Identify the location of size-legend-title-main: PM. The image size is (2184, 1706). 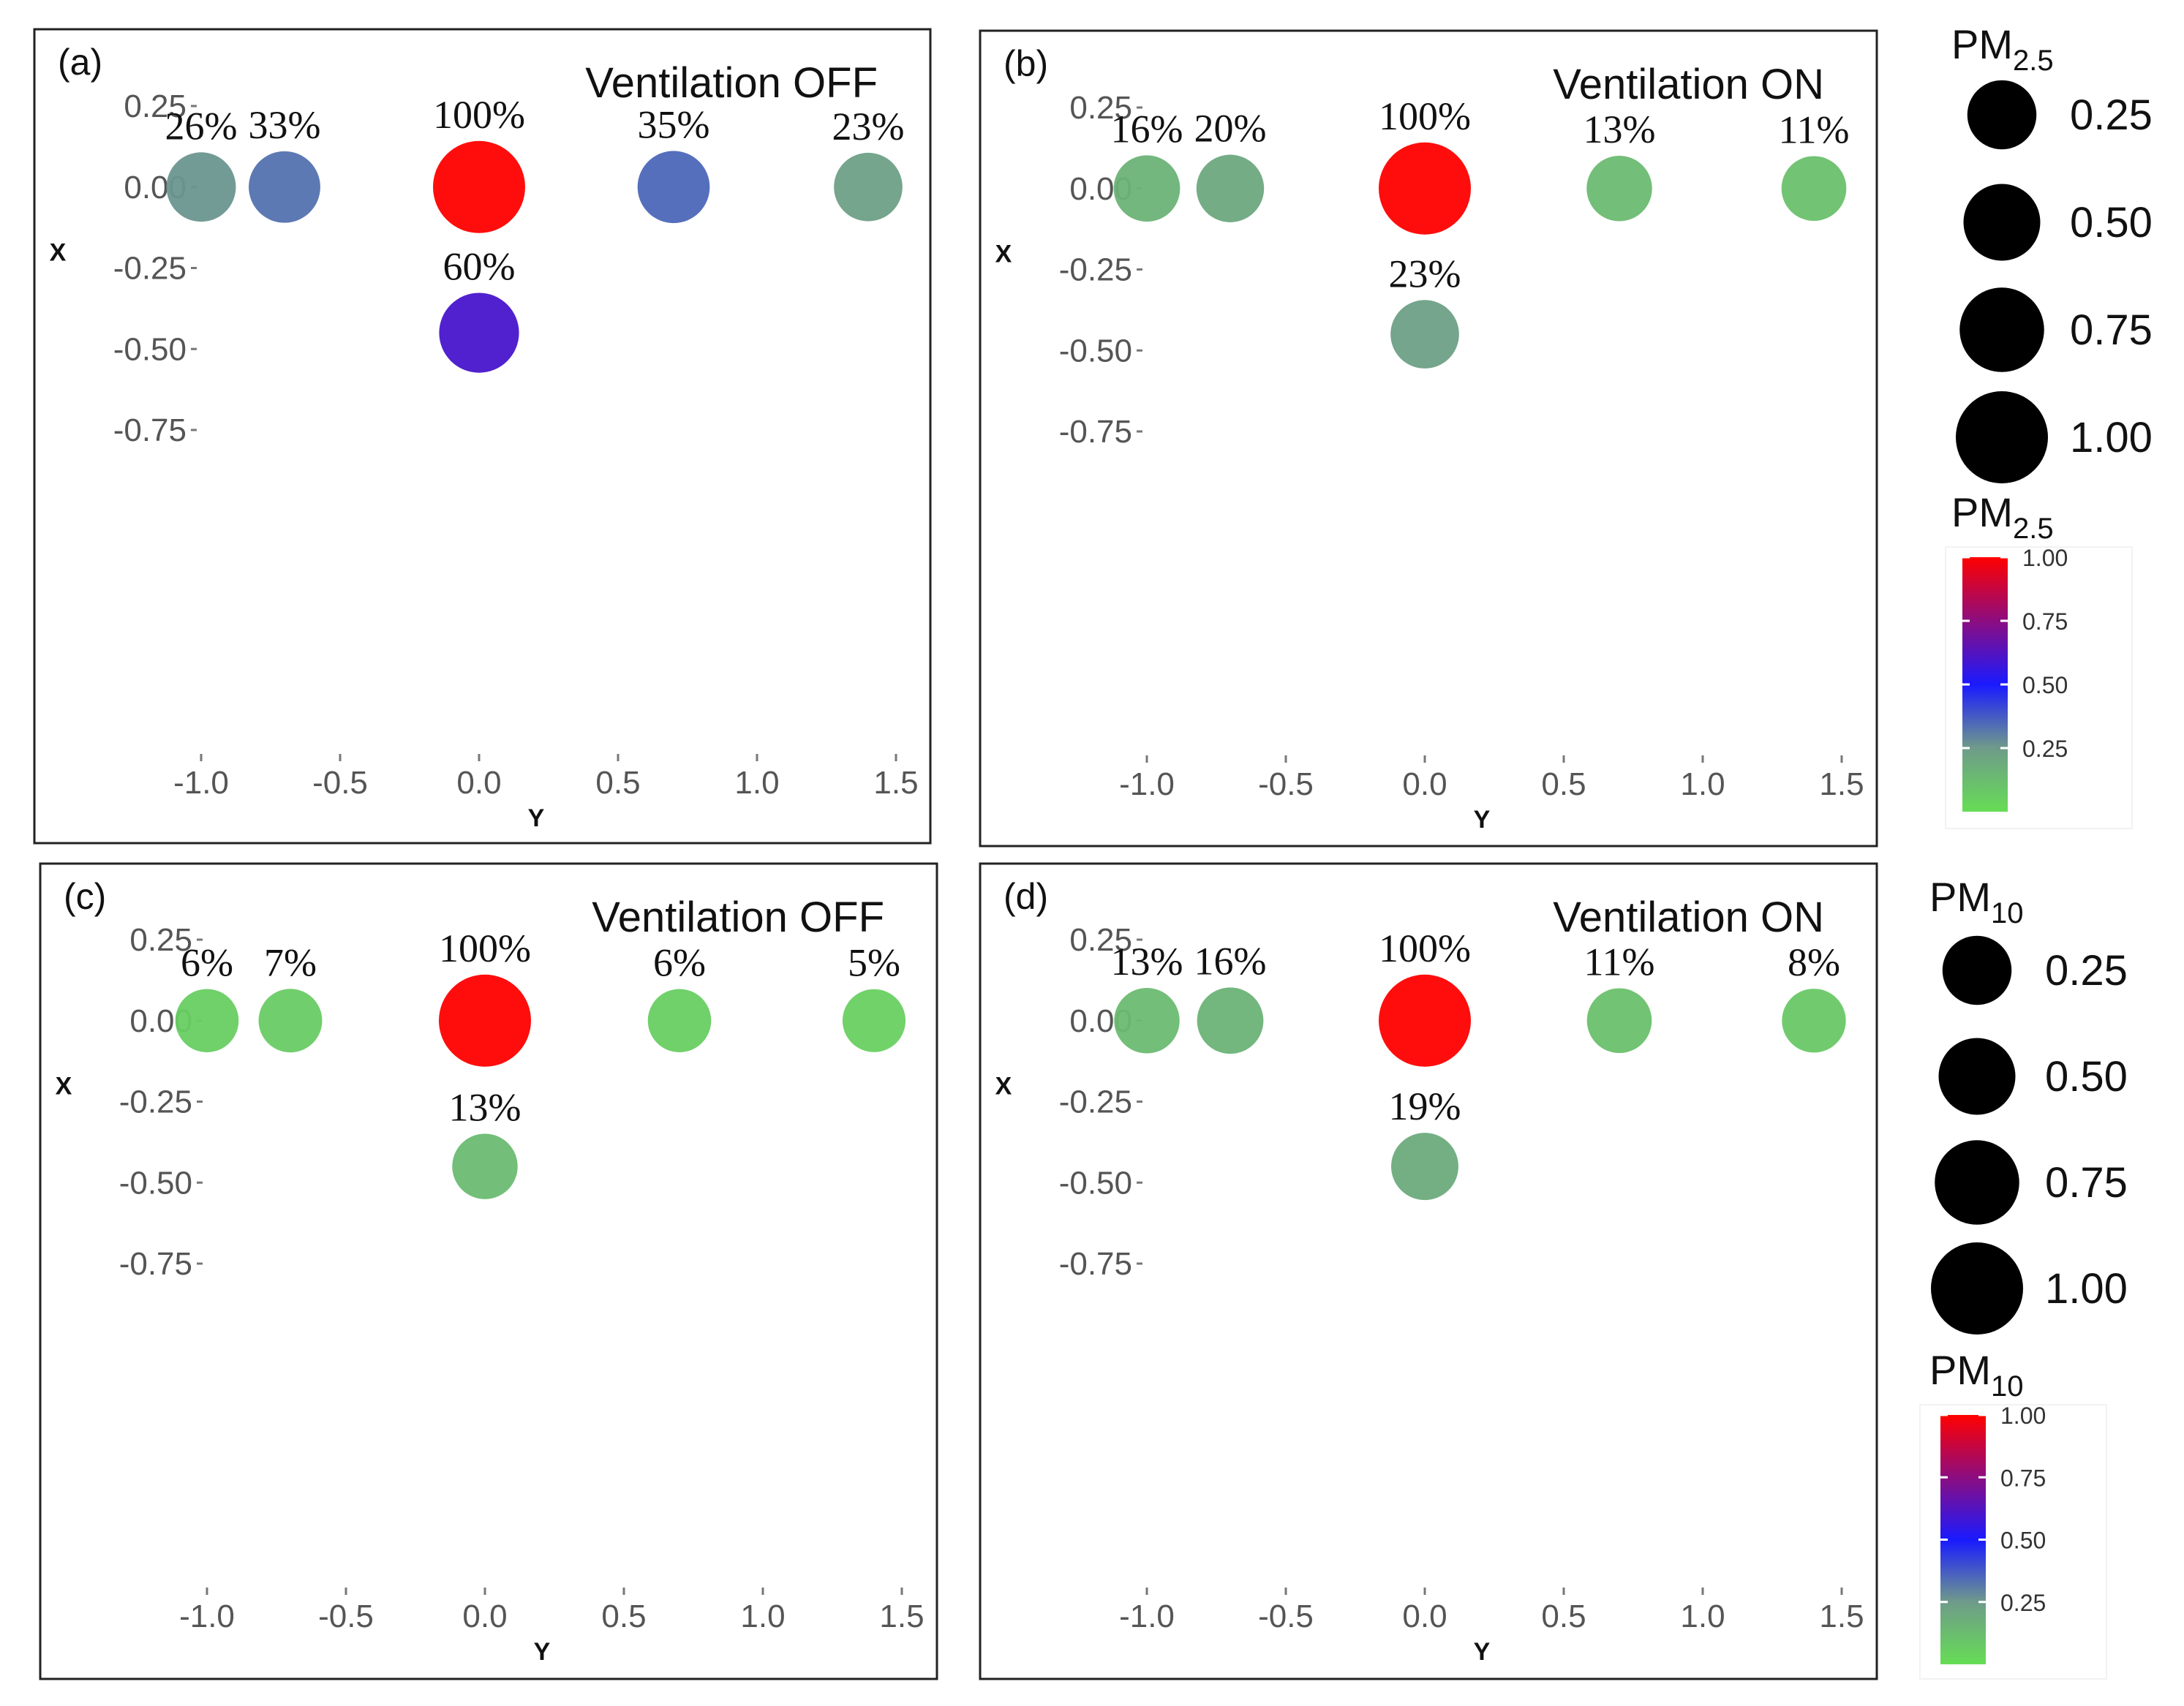
(1960, 897).